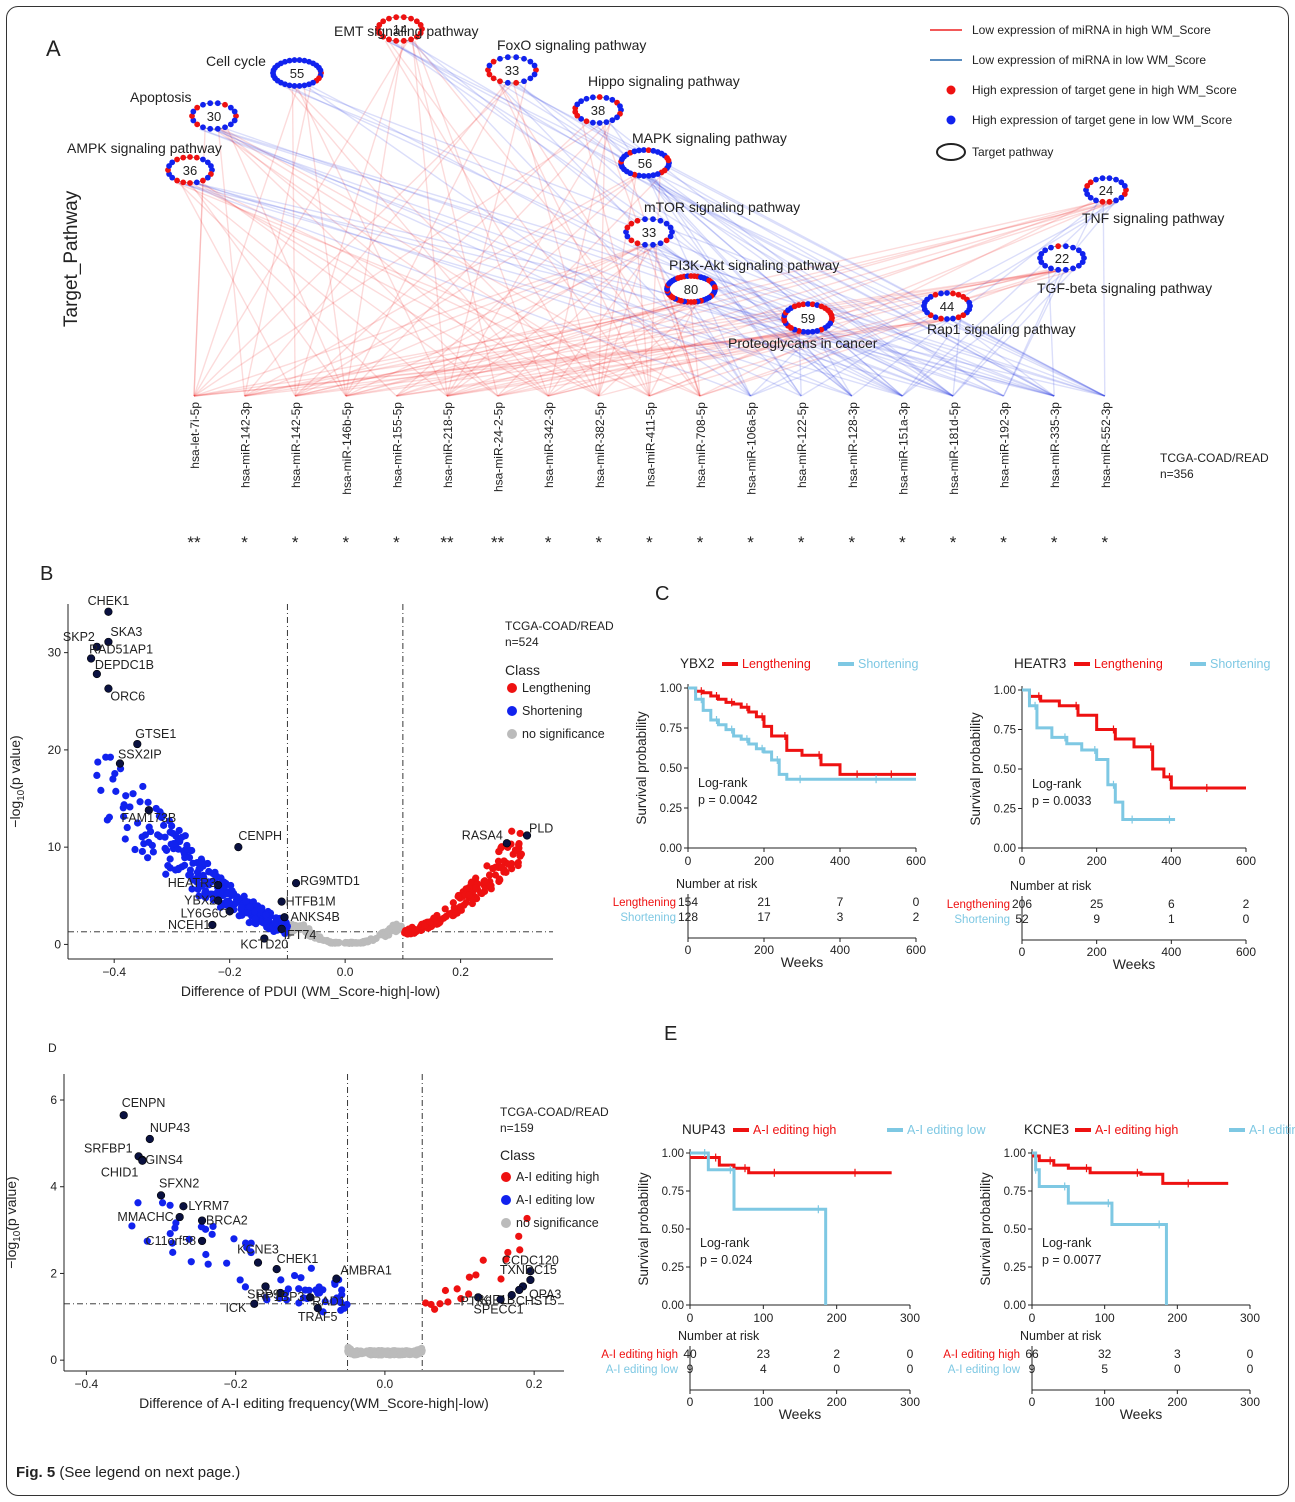 This screenshot has width=1295, height=1502. Describe the element at coordinates (1104, 1369) in the screenshot. I see `km-risk-count: 5` at that location.